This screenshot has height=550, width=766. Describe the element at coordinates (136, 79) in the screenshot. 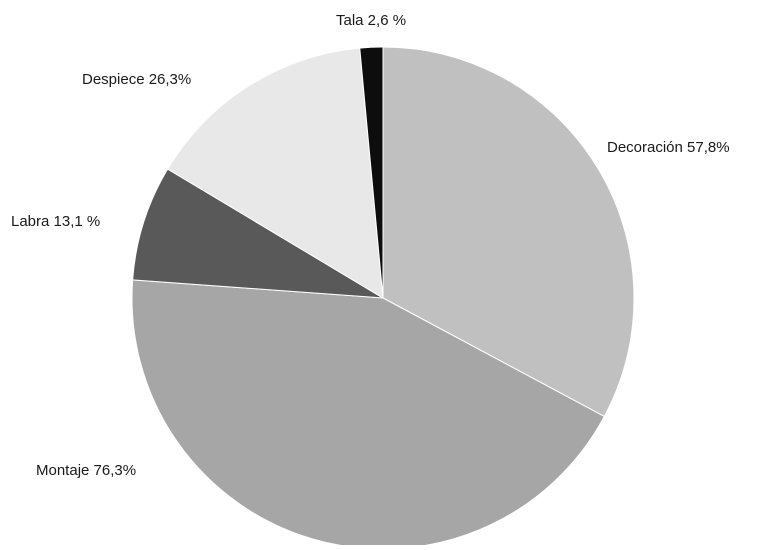

I see `pie-label-despiece: Despiece 26,3%` at that location.